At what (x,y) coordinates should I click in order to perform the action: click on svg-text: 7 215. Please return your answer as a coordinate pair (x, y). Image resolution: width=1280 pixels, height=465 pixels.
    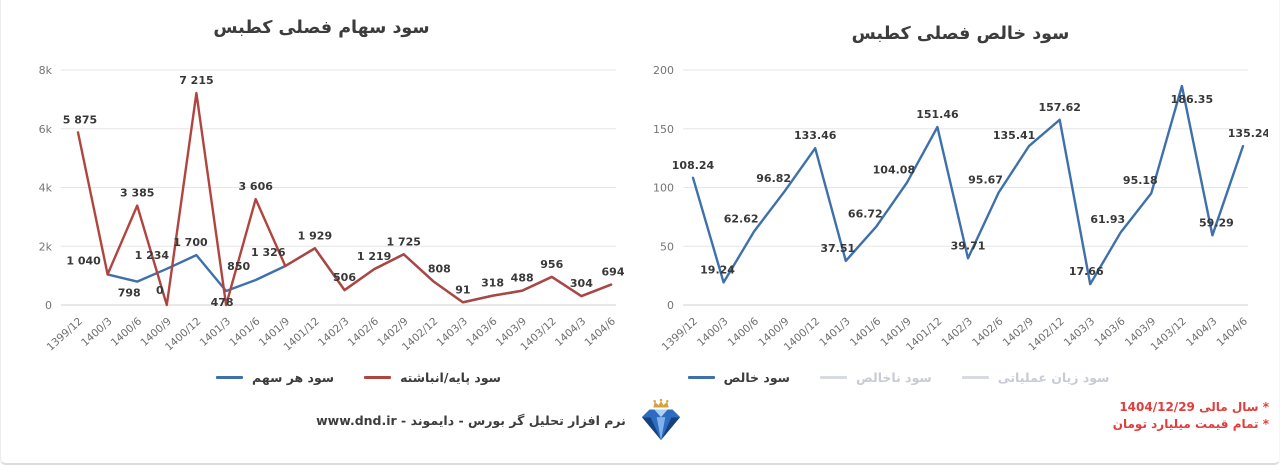
    Looking at the image, I should click on (196, 80).